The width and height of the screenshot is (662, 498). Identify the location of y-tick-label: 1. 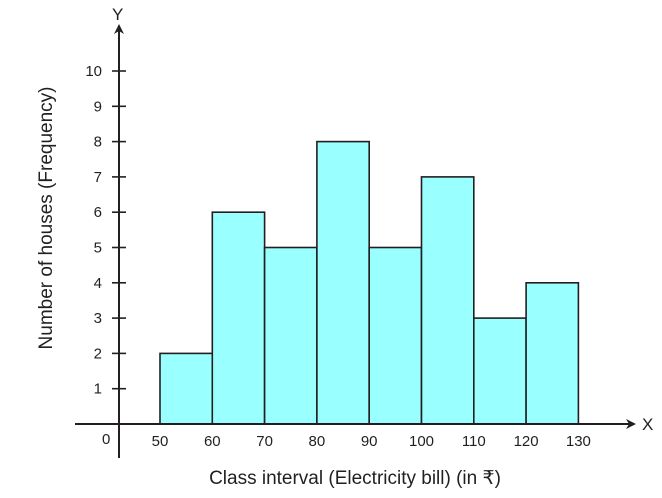
(98, 389).